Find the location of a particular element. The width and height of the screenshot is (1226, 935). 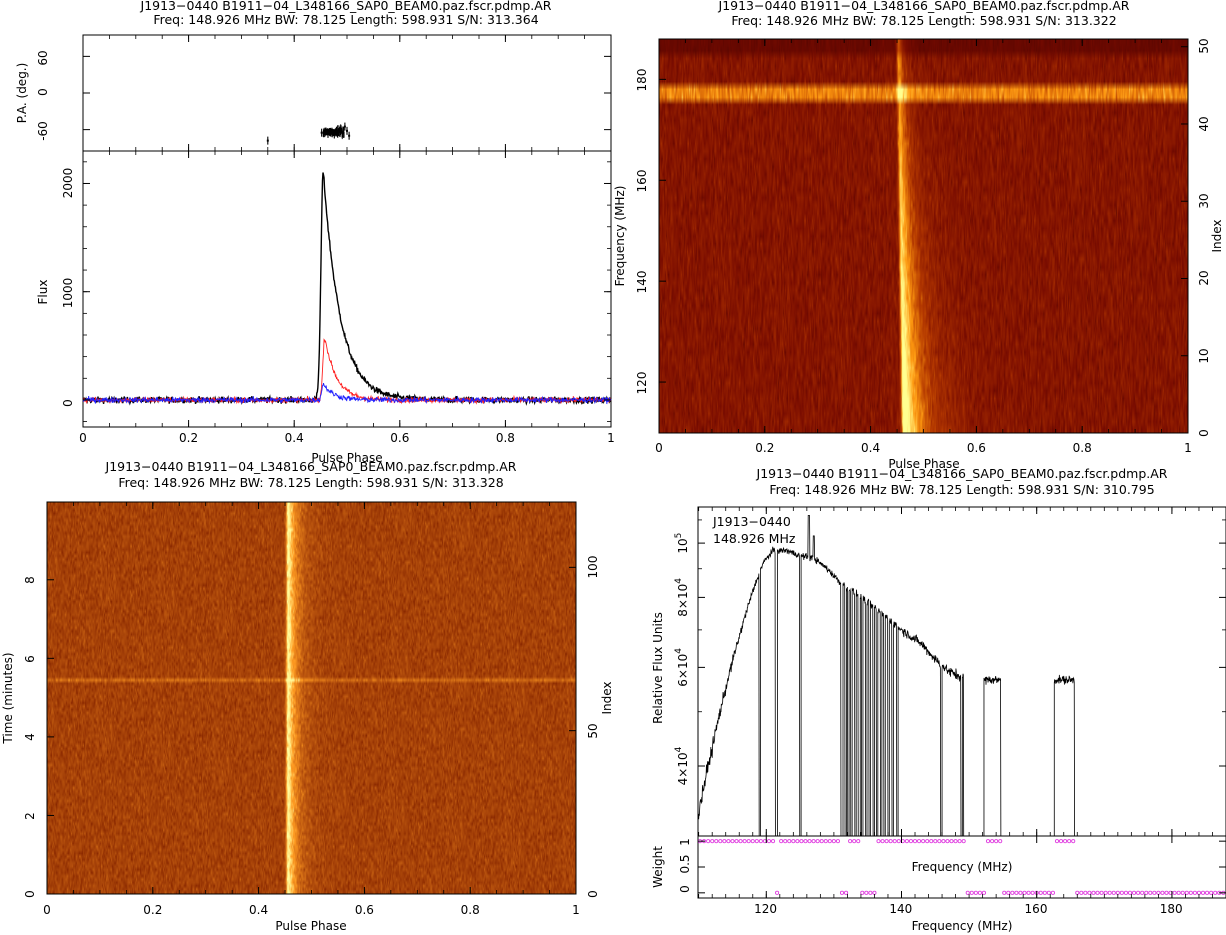

flux-xtick-0.4: 0.4 is located at coordinates (294, 438).